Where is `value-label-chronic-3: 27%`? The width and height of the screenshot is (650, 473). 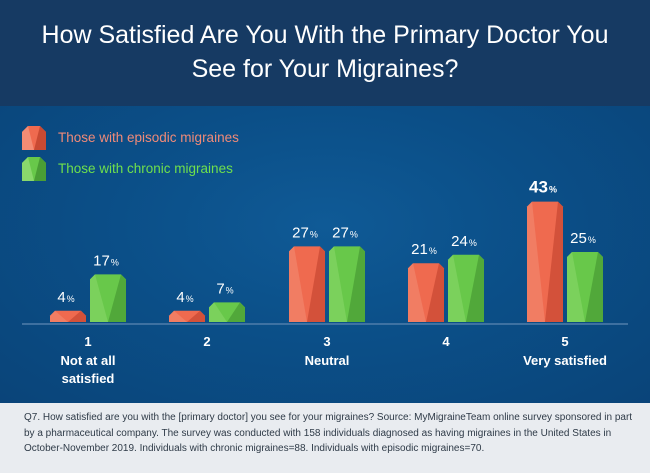 value-label-chronic-3: 27% is located at coordinates (345, 232).